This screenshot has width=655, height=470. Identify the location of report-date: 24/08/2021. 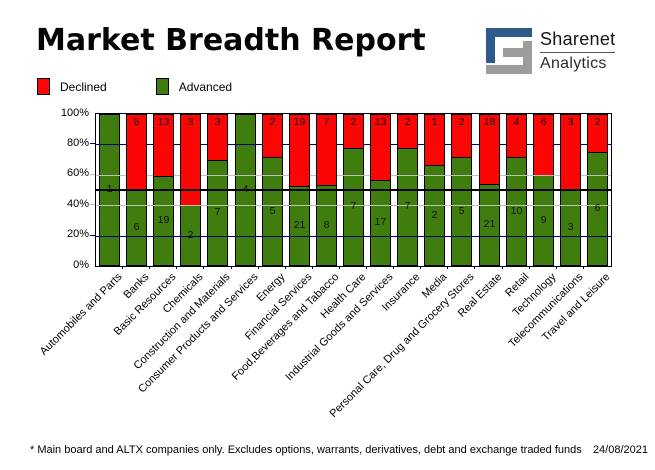
(620, 450).